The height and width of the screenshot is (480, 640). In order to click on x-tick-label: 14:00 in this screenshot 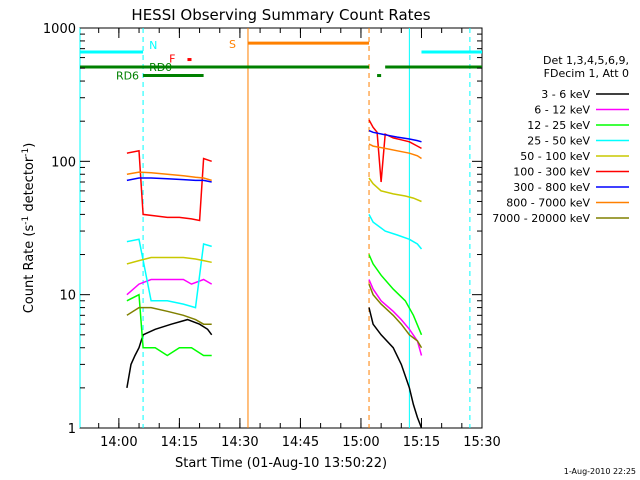, I will do `click(118, 442)`.